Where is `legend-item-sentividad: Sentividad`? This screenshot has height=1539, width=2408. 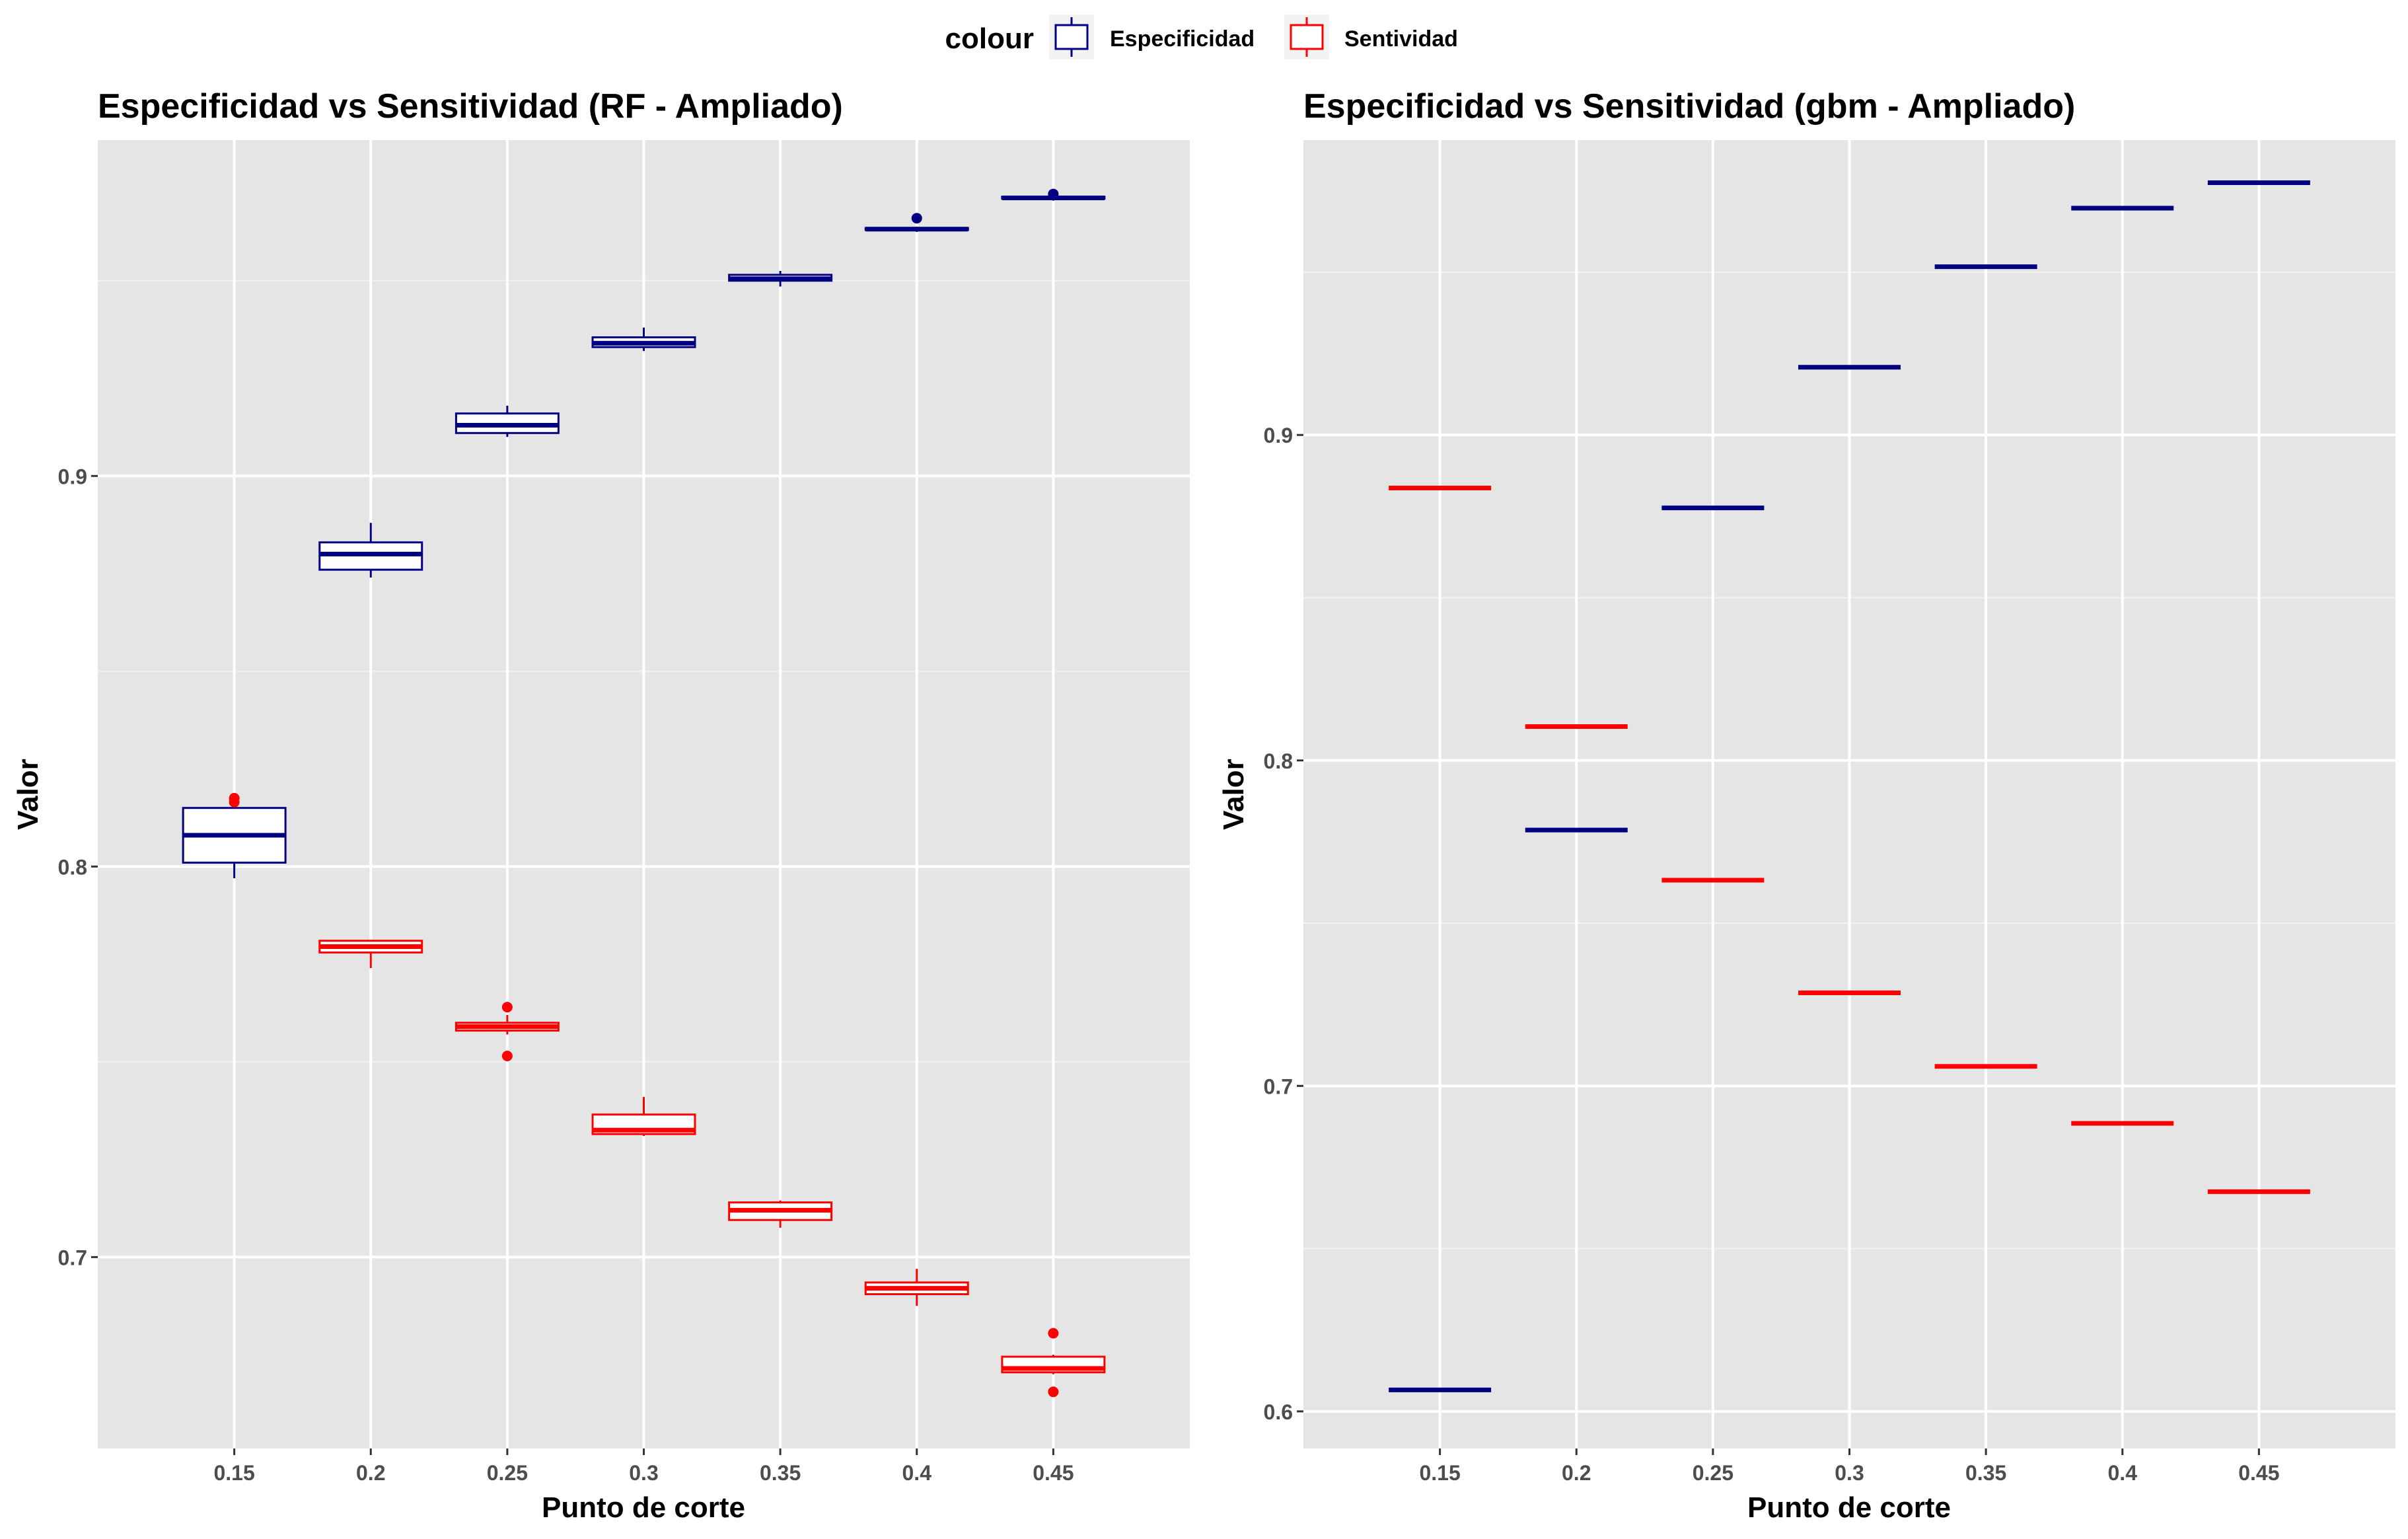
legend-item-sentividad: Sentividad is located at coordinates (1371, 37).